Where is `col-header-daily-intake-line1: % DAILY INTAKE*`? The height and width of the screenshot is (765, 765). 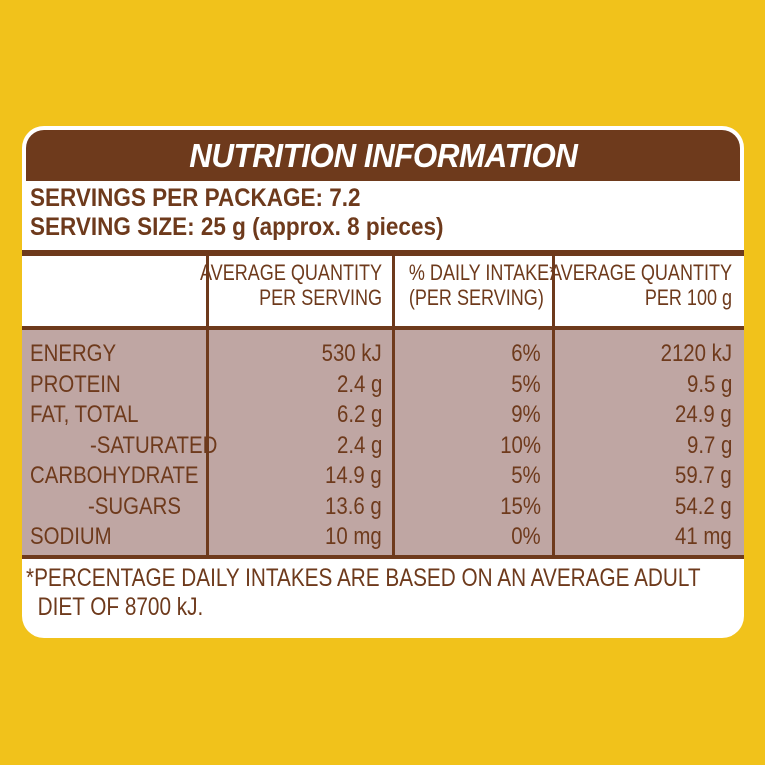
col-header-daily-intake-line1: % DAILY INTAKE* is located at coordinates (482, 272).